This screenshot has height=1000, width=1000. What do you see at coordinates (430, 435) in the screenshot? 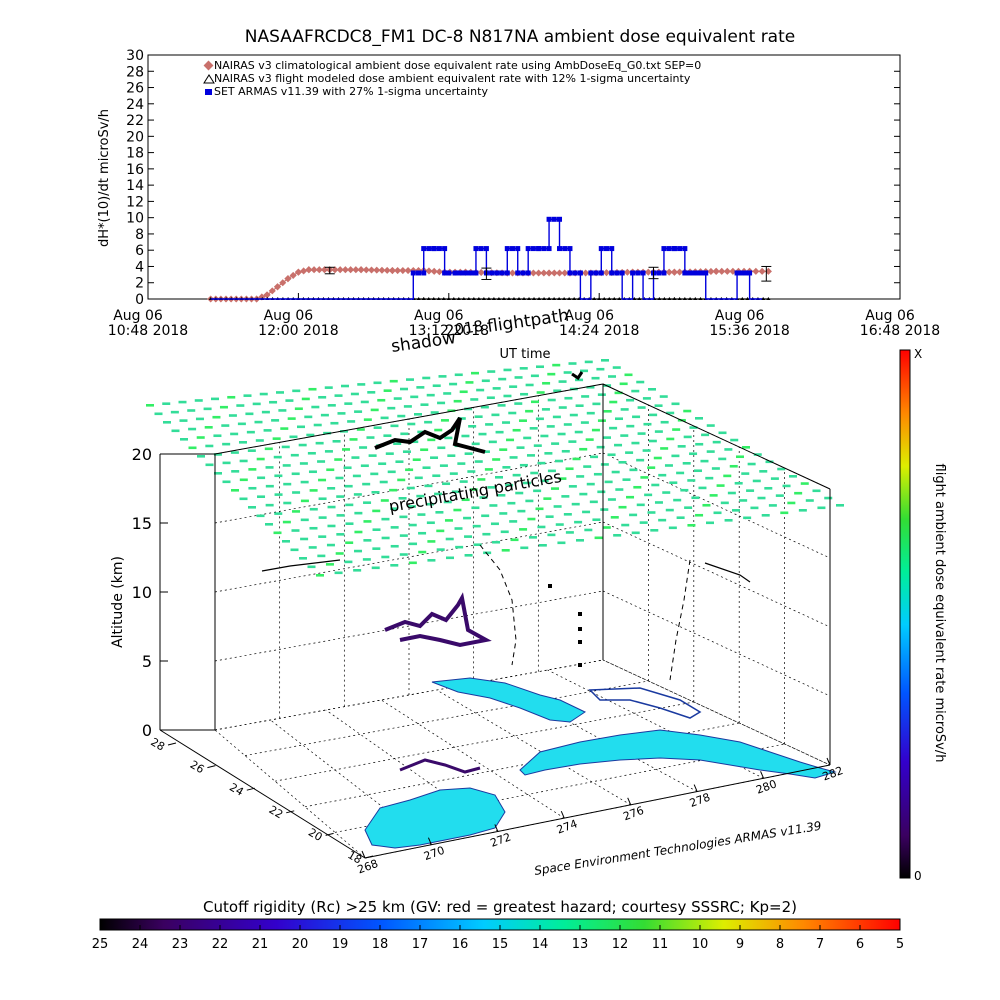
I see `flightpath-track` at bounding box center [430, 435].